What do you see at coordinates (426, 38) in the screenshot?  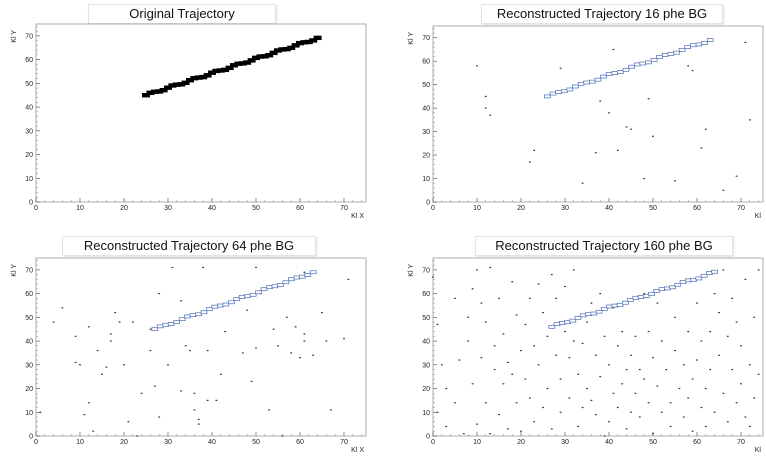 I see `y-tick-label: 70` at bounding box center [426, 38].